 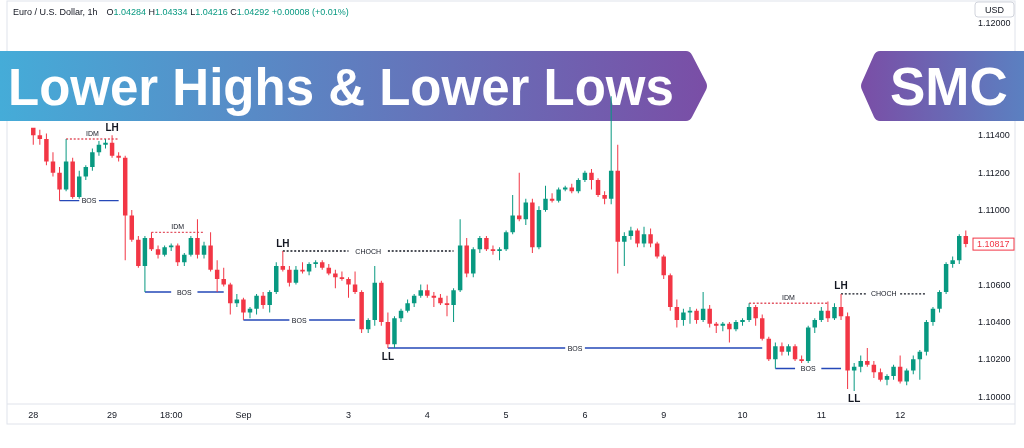 What do you see at coordinates (821, 415) in the screenshot?
I see `x-tick-label: 11` at bounding box center [821, 415].